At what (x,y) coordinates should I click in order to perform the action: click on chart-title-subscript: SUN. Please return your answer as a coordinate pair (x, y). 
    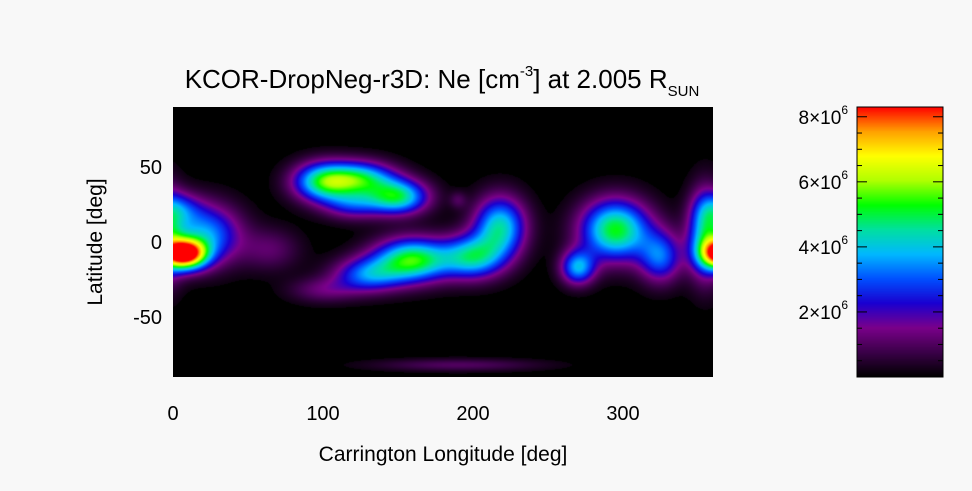
    Looking at the image, I should click on (684, 91).